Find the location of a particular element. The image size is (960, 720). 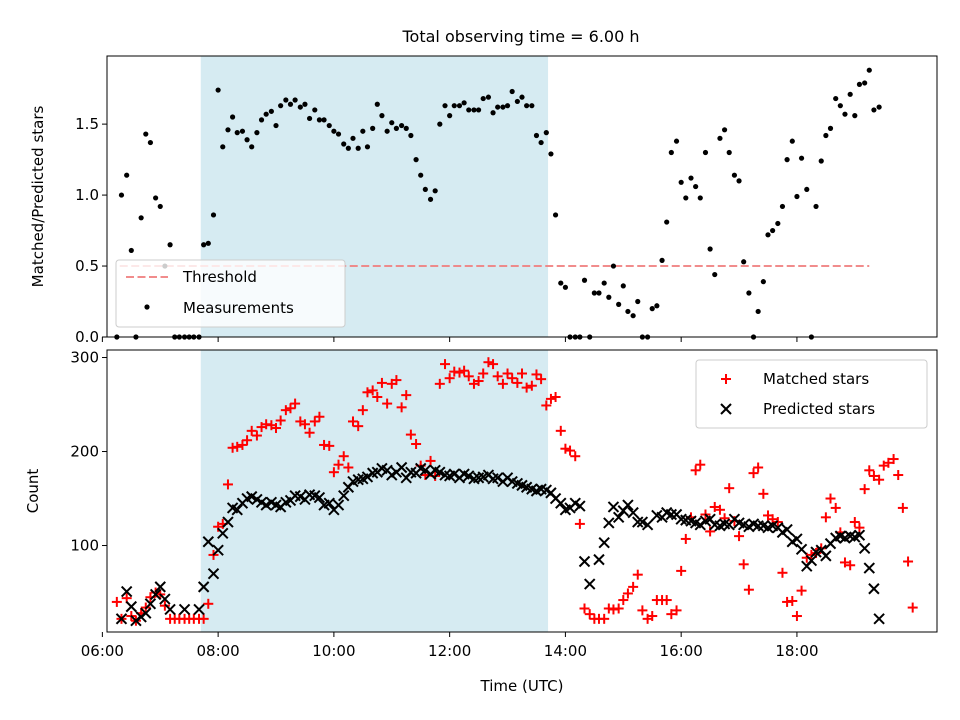

top-y-axis-ticks: 0.0 0.5 1.0 1.5 is located at coordinates (91, 230).